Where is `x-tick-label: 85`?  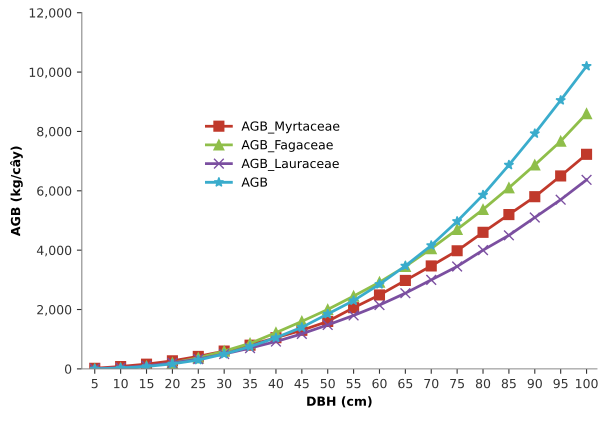 x-tick-label: 85 is located at coordinates (509, 383).